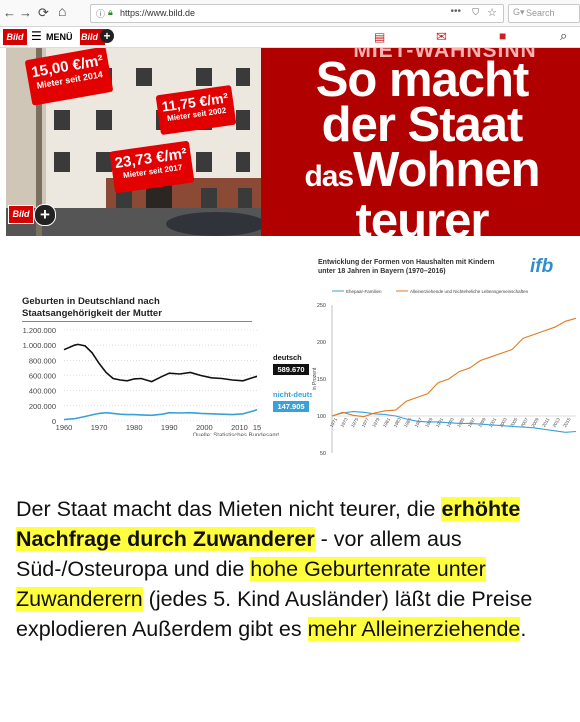 This screenshot has width=580, height=722. Describe the element at coordinates (387, 423) in the screenshot. I see `x-tick-label: 1981` at that location.